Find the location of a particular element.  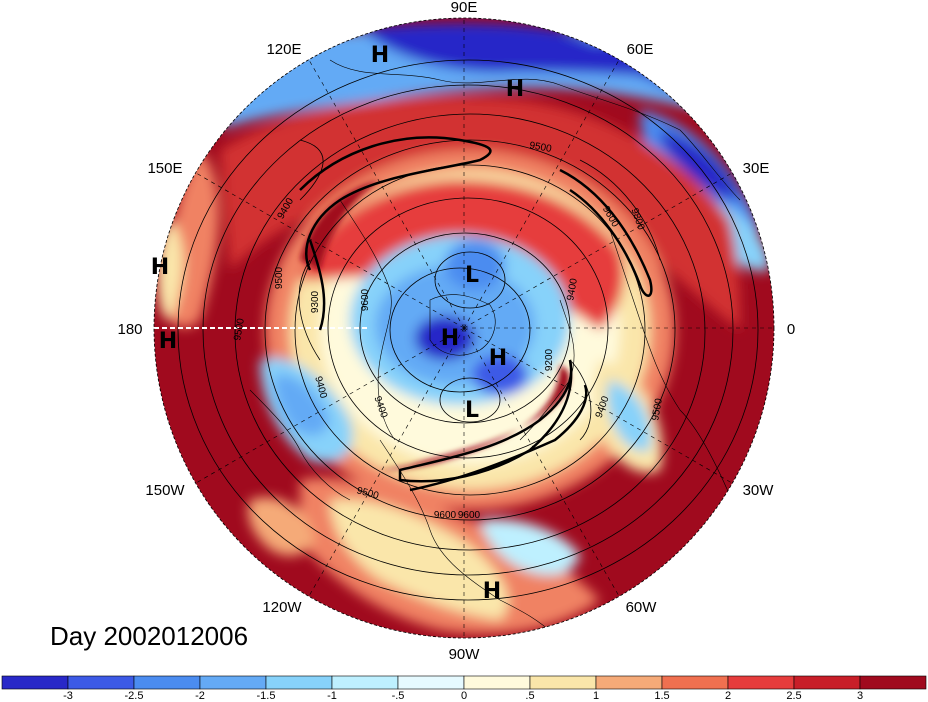

colorbar-tick-label: 1 is located at coordinates (596, 696).